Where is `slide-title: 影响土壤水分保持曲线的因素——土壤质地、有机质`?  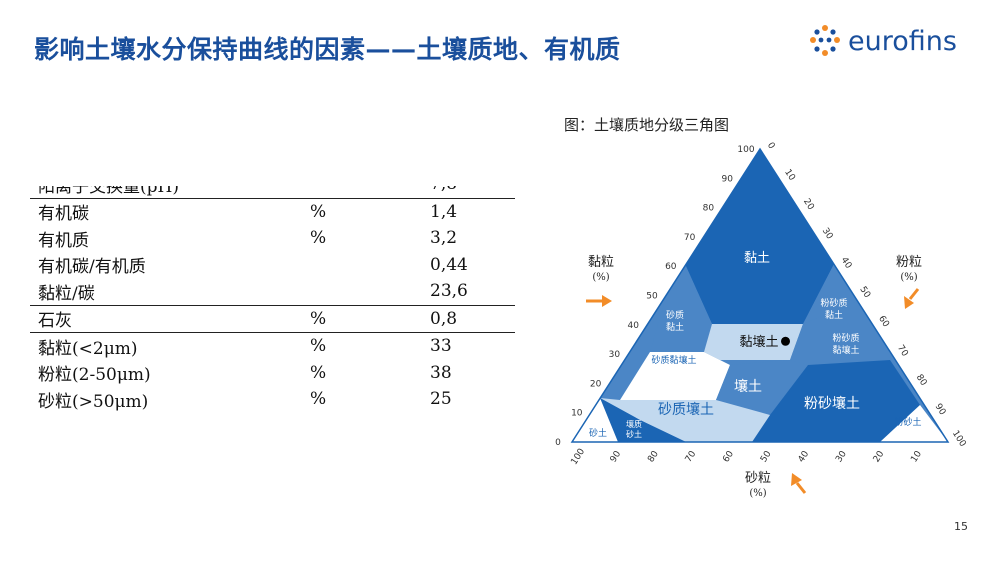 slide-title: 影响土壤水分保持曲线的因素——土壤质地、有机质 is located at coordinates (327, 49).